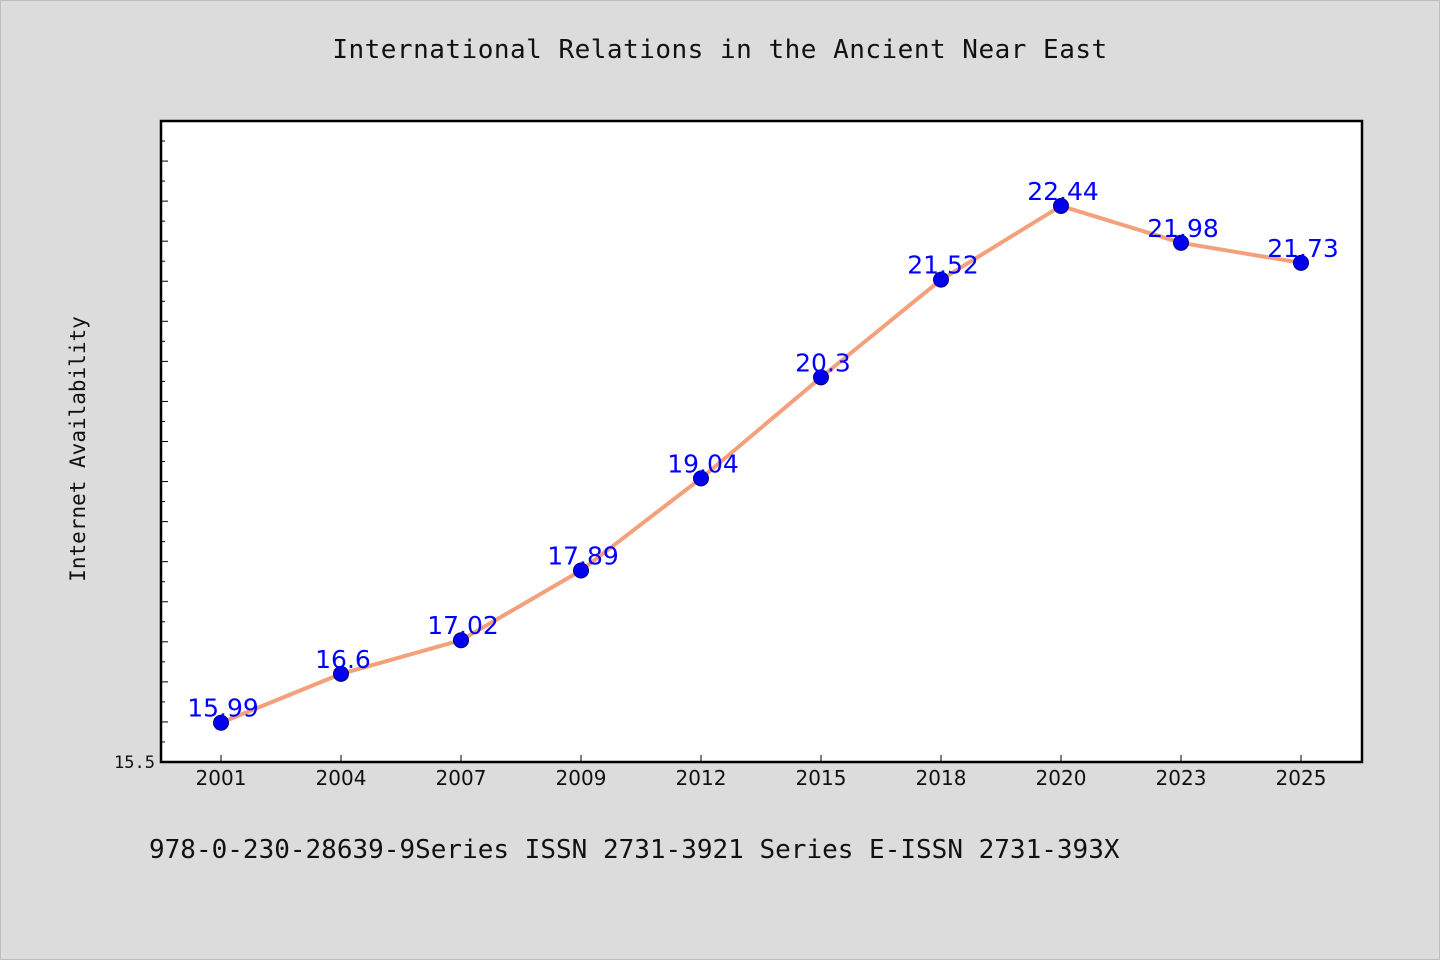 The image size is (1440, 960). I want to click on x-tick-label: 2009, so click(581, 778).